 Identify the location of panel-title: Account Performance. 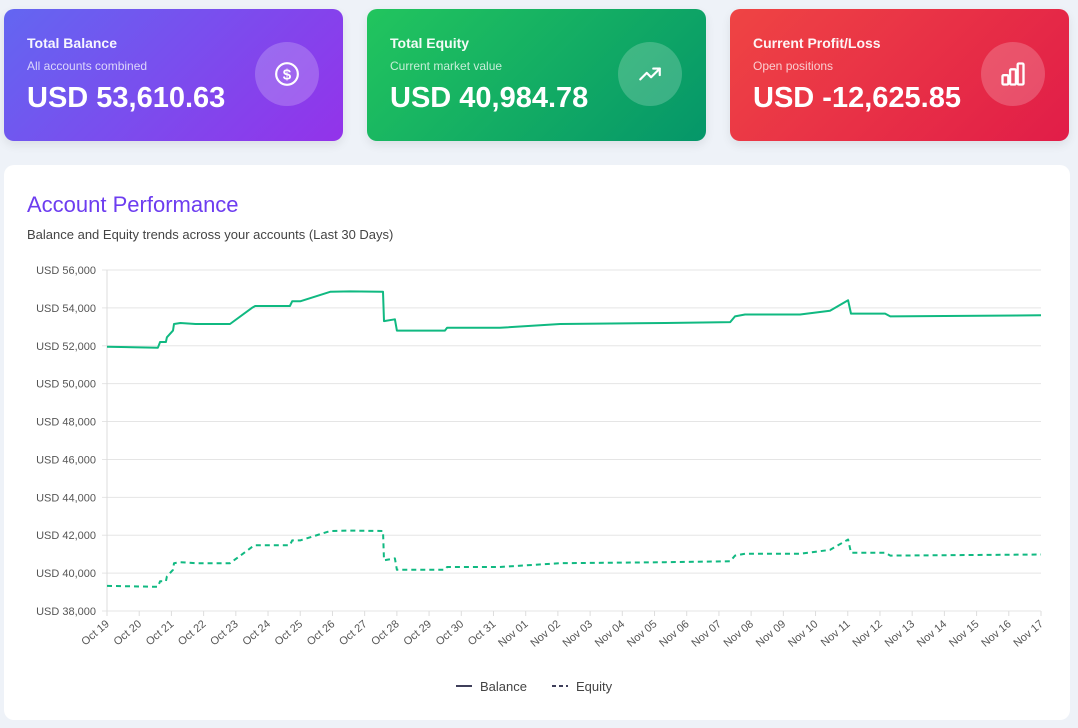
(133, 204).